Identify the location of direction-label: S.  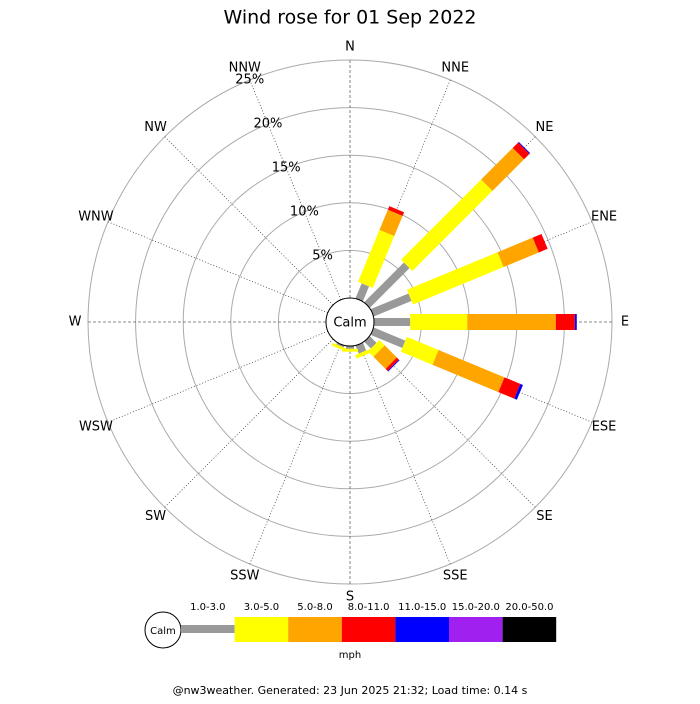
(350, 597).